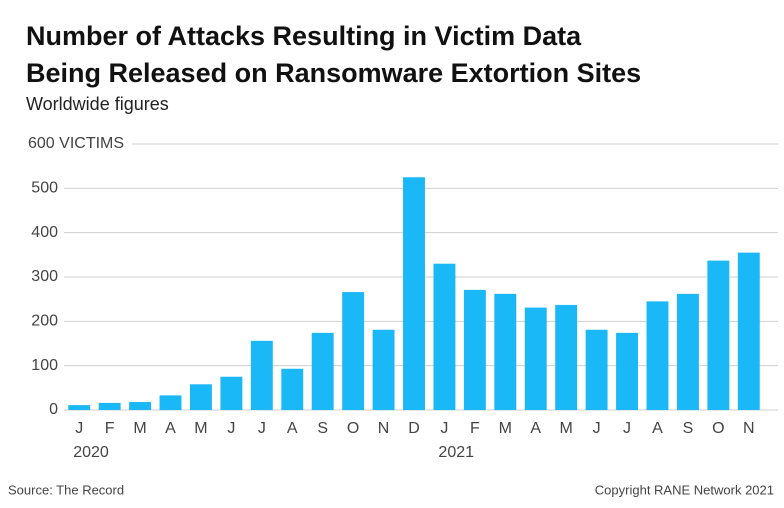  Describe the element at coordinates (44, 188) in the screenshot. I see `y-tick-label: 500` at that location.